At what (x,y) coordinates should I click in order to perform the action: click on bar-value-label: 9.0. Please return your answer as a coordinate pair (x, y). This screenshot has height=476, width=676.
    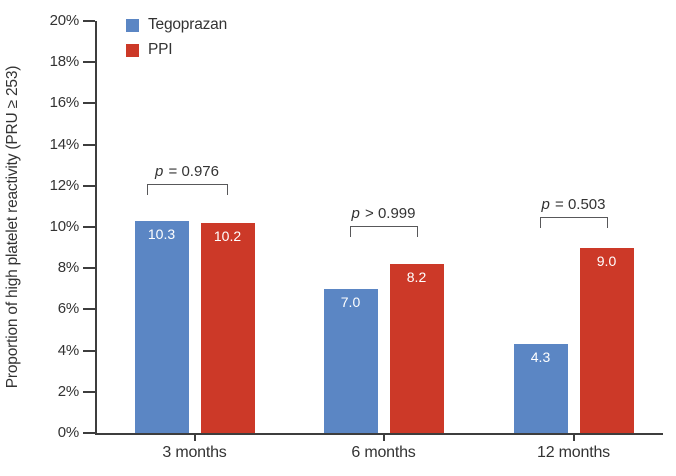
    Looking at the image, I should click on (606, 260).